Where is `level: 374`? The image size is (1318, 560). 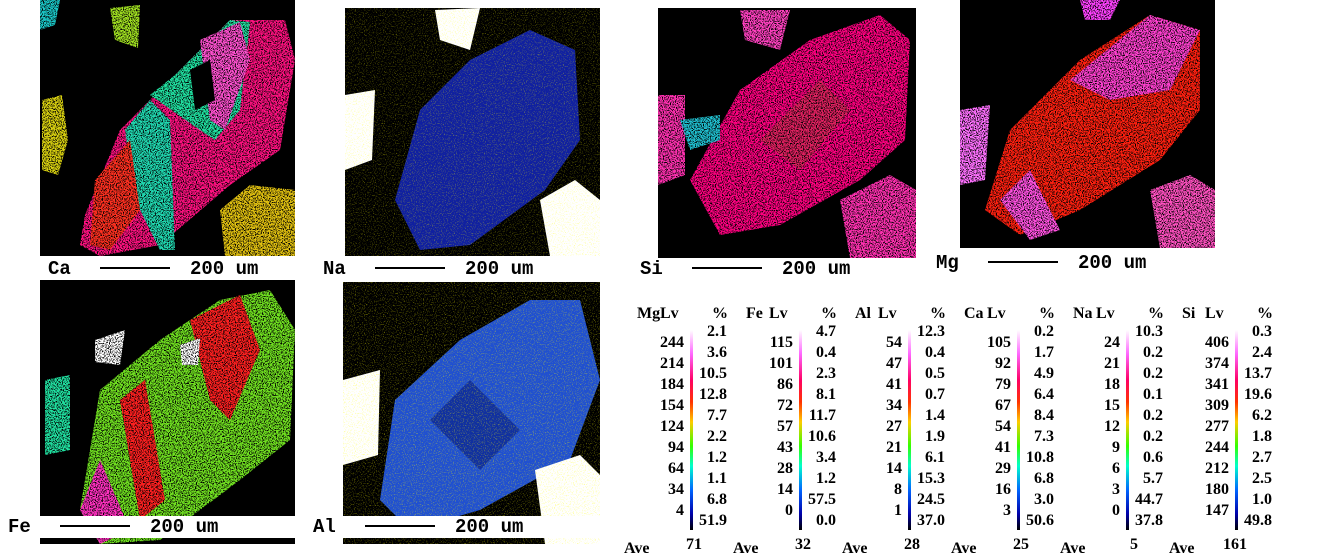 level: 374 is located at coordinates (1217, 363).